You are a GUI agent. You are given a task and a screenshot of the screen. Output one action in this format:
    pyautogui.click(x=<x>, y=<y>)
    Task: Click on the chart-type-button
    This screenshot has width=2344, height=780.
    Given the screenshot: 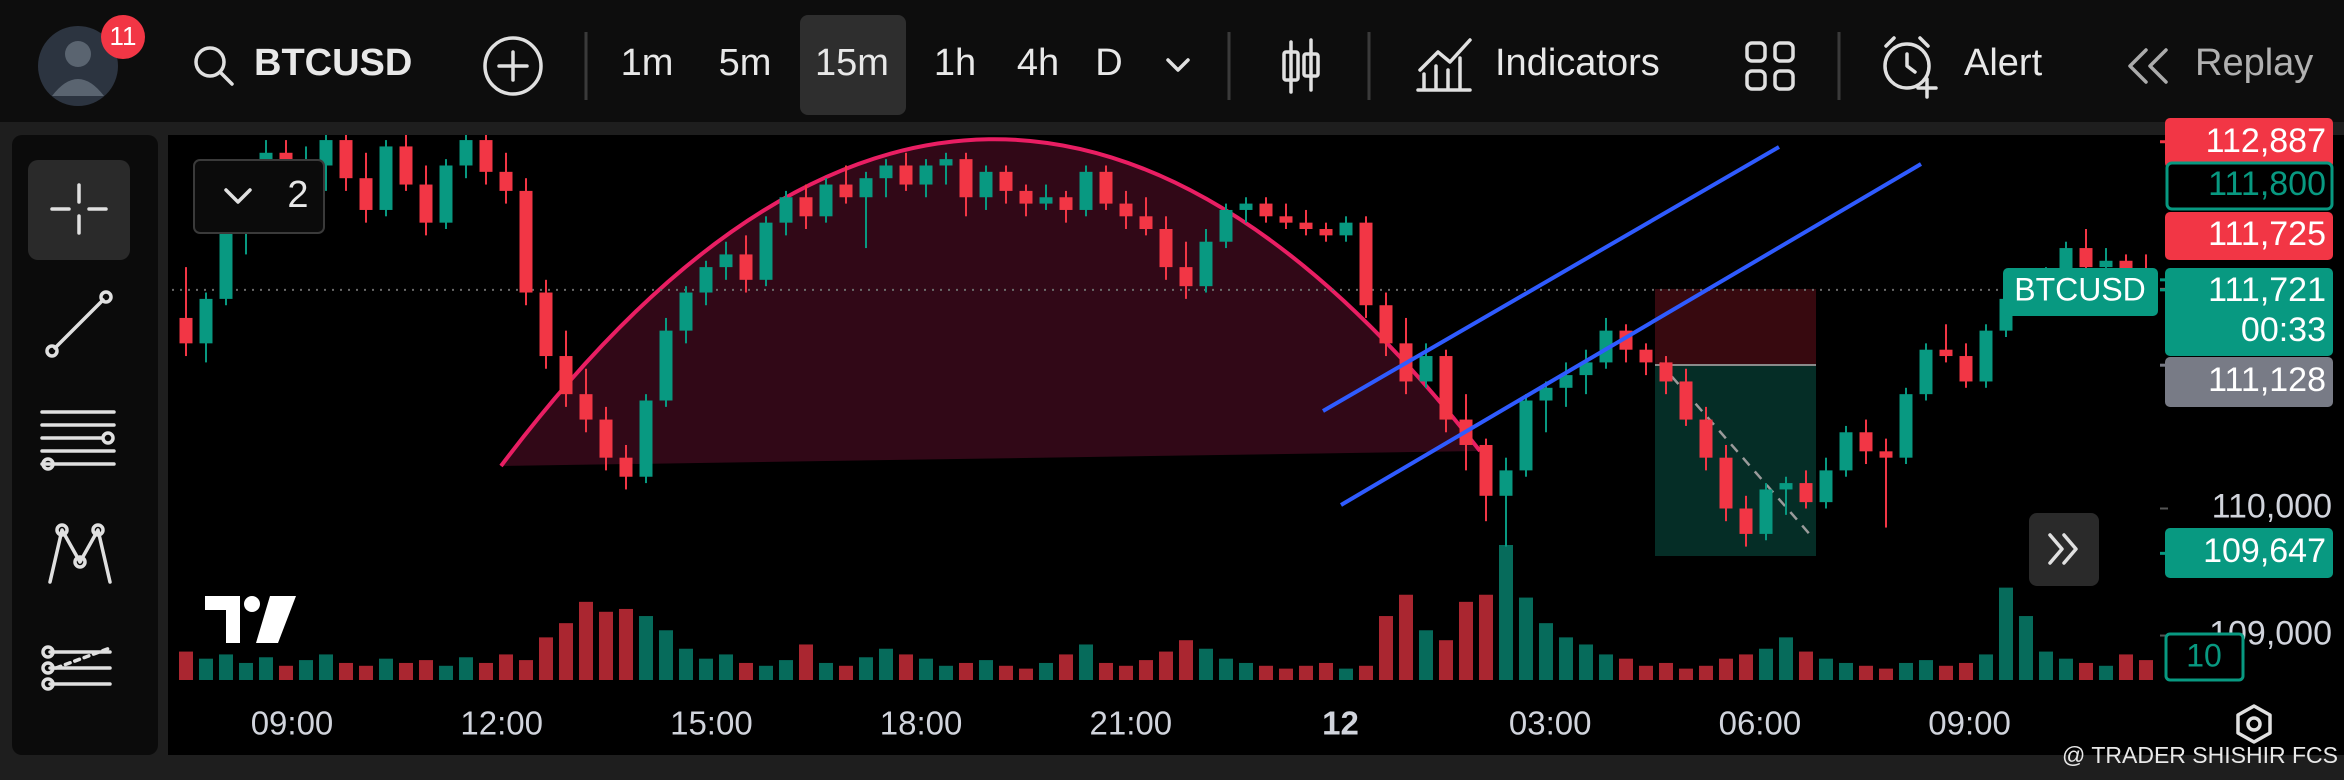 What is the action you would take?
    pyautogui.click(x=1301, y=66)
    